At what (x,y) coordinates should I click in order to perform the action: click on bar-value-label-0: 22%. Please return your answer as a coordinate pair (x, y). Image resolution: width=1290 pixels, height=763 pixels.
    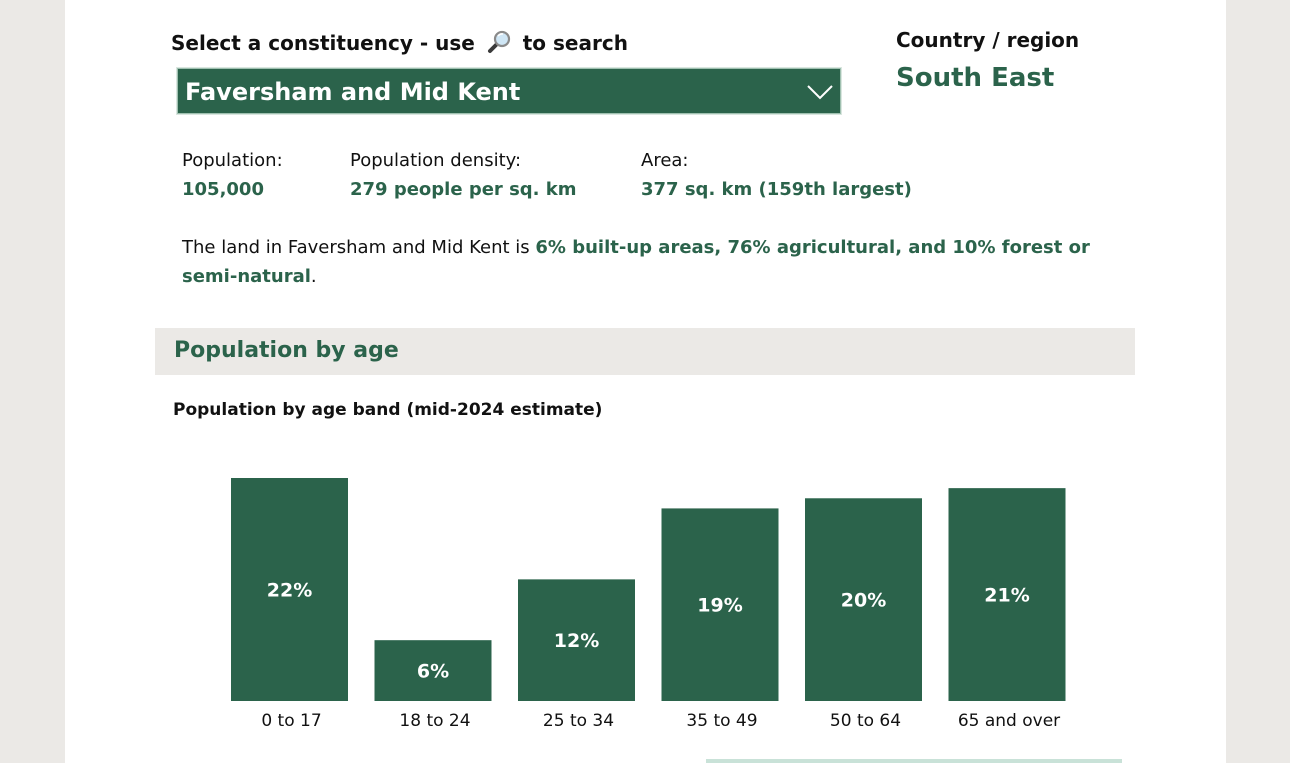
    Looking at the image, I should click on (289, 591).